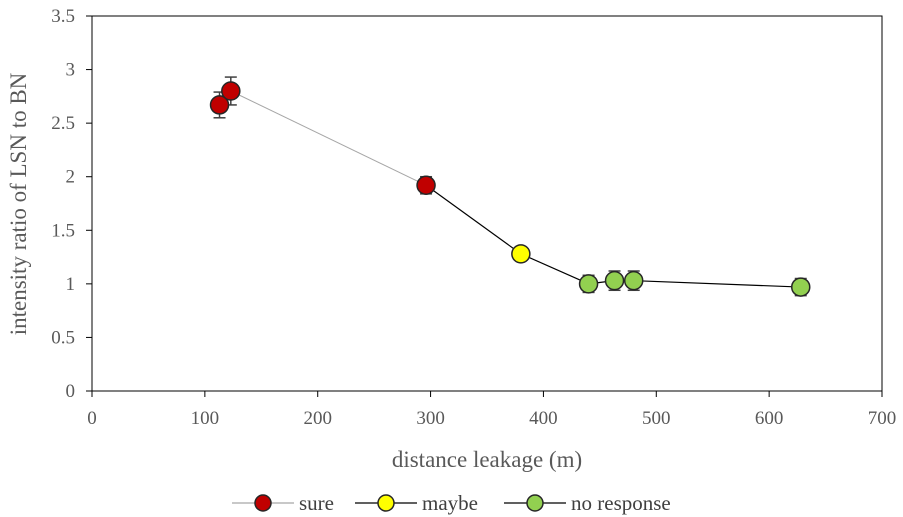 The height and width of the screenshot is (517, 903). I want to click on y-tick-labels: 0 0.5 1 1.5 2 2.5 3 3.5, so click(63, 204).